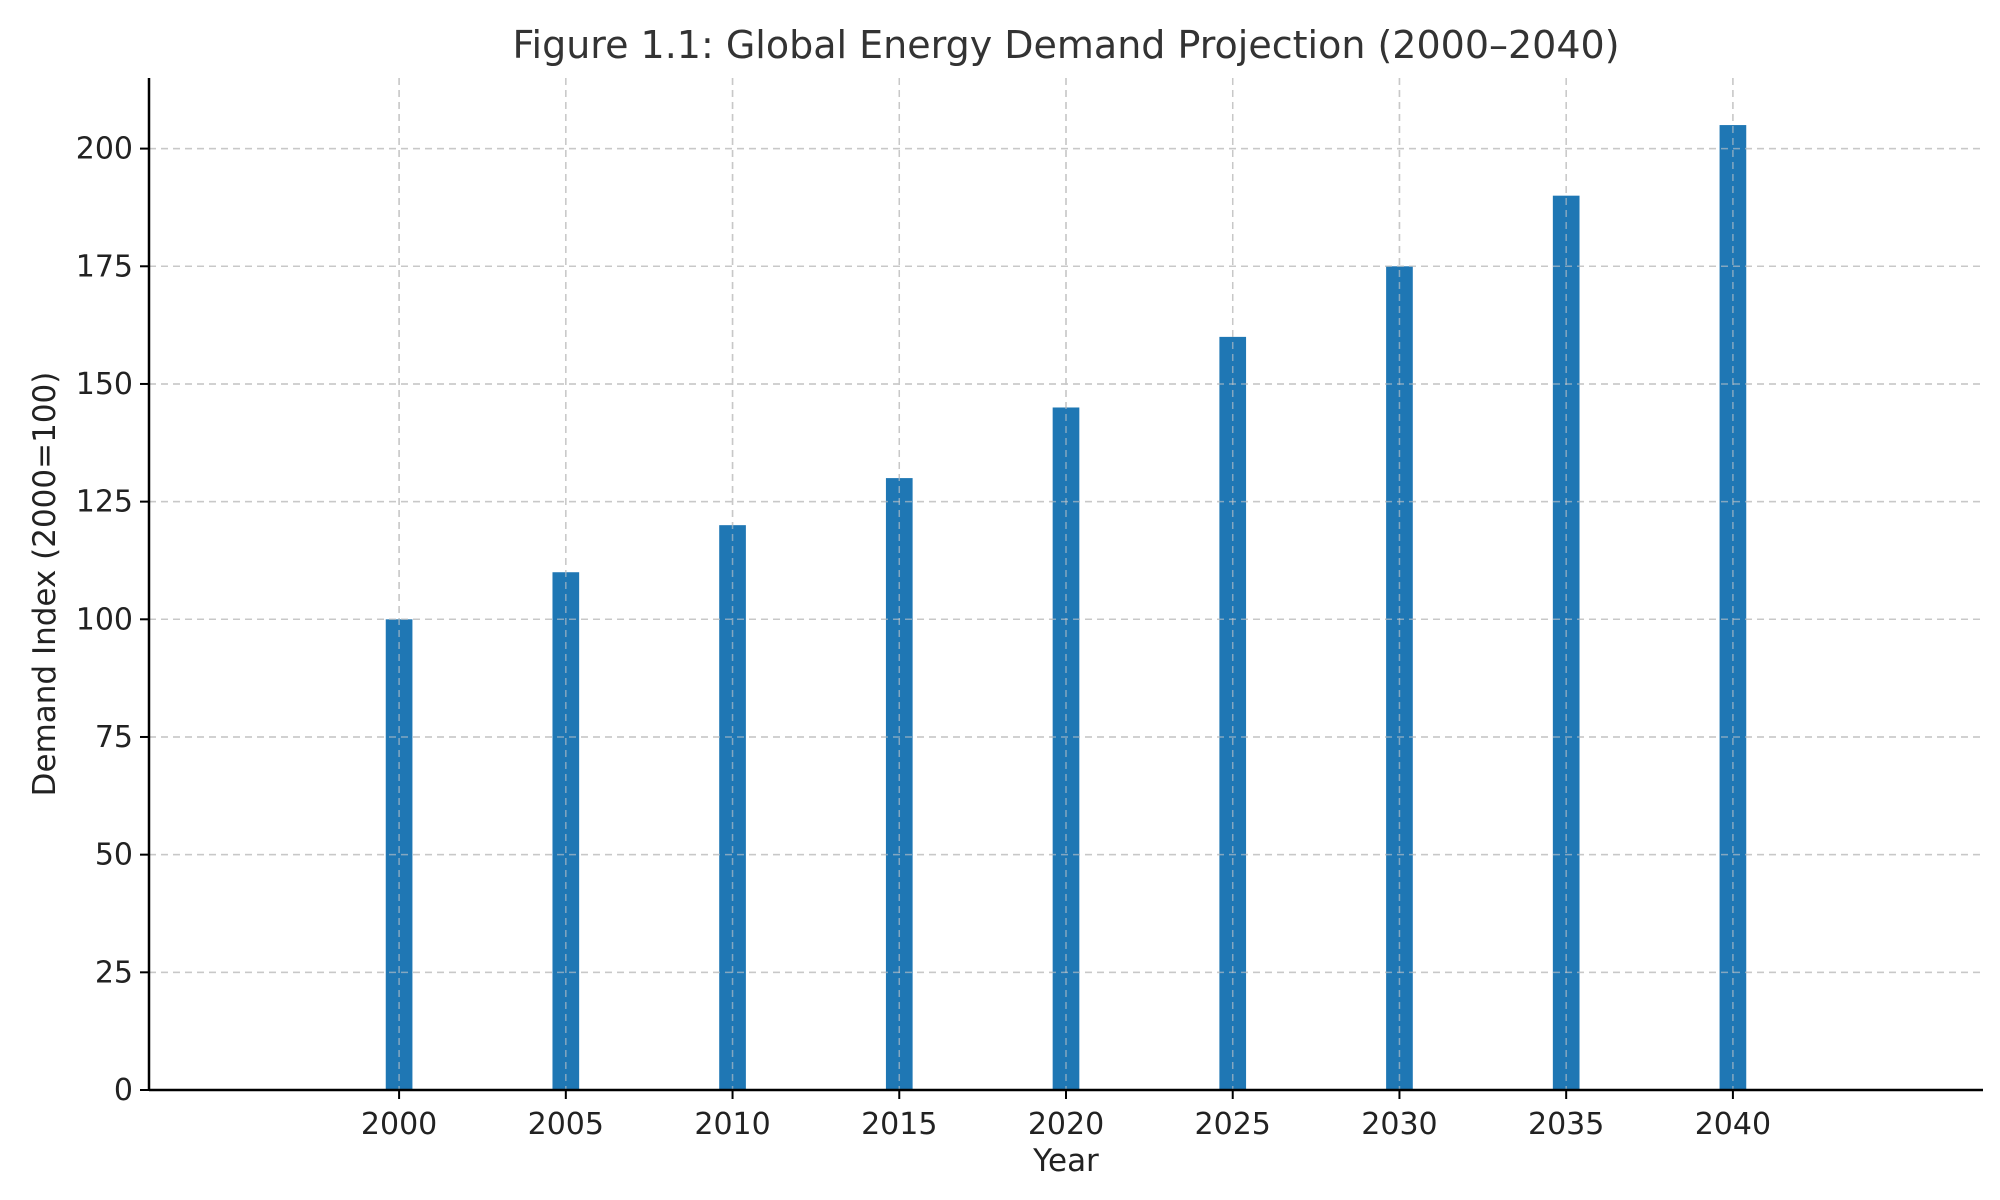  I want to click on y-tick-label: 0, so click(123, 1090).